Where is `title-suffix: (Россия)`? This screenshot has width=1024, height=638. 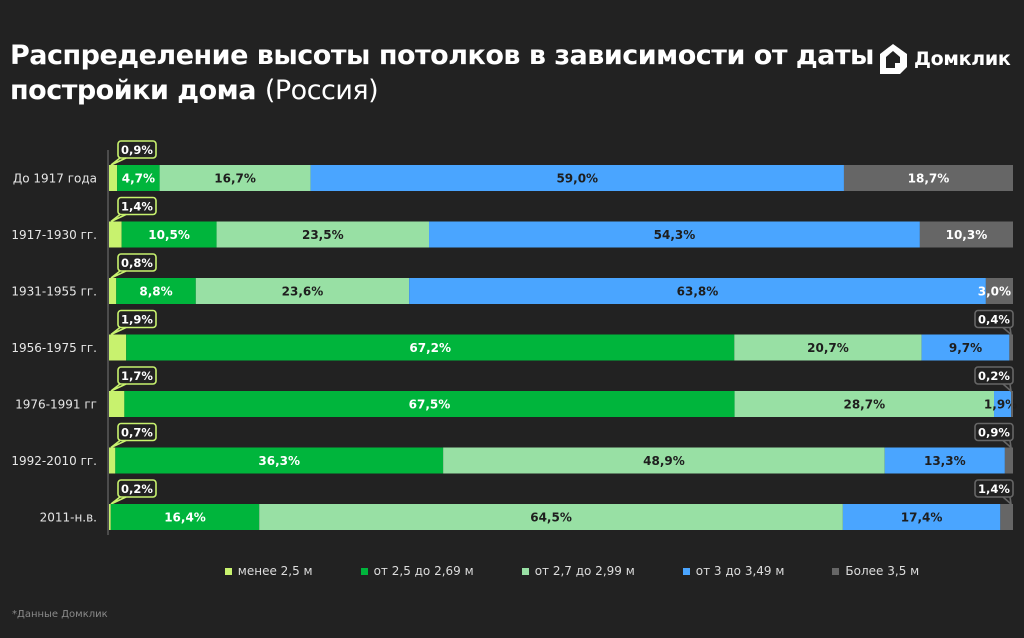 title-suffix: (Россия) is located at coordinates (321, 90).